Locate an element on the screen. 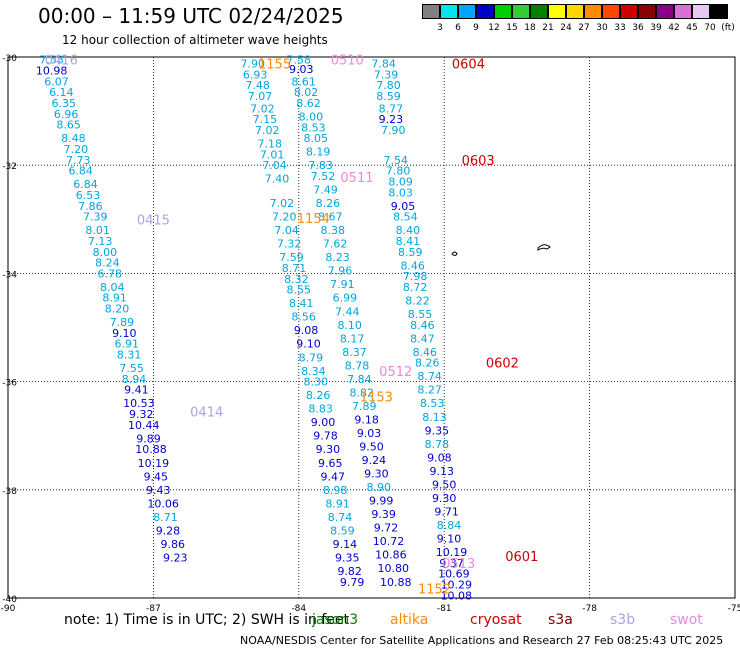 The height and width of the screenshot is (650, 740). pass-time-label: 0604 is located at coordinates (468, 64).